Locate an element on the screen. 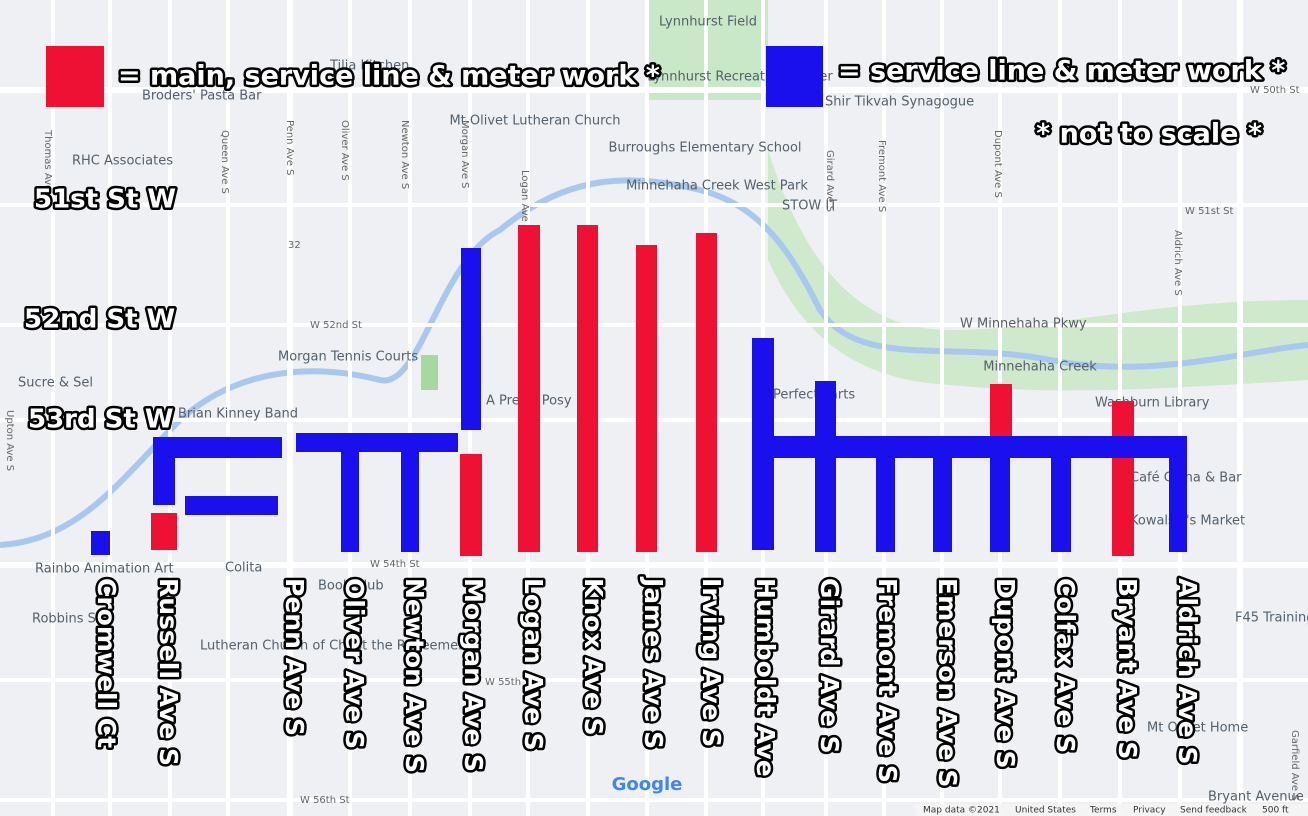  map-label: W 56th St is located at coordinates (325, 800).